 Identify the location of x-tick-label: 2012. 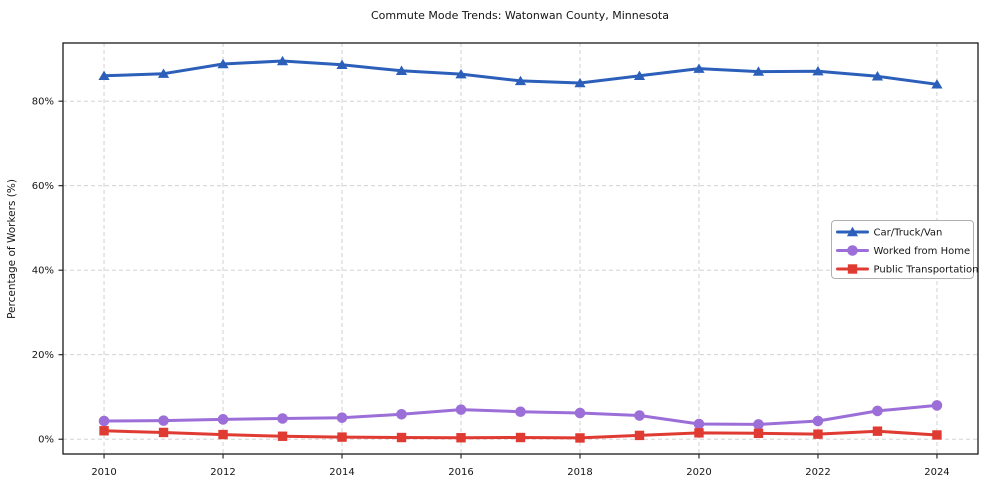
(222, 472).